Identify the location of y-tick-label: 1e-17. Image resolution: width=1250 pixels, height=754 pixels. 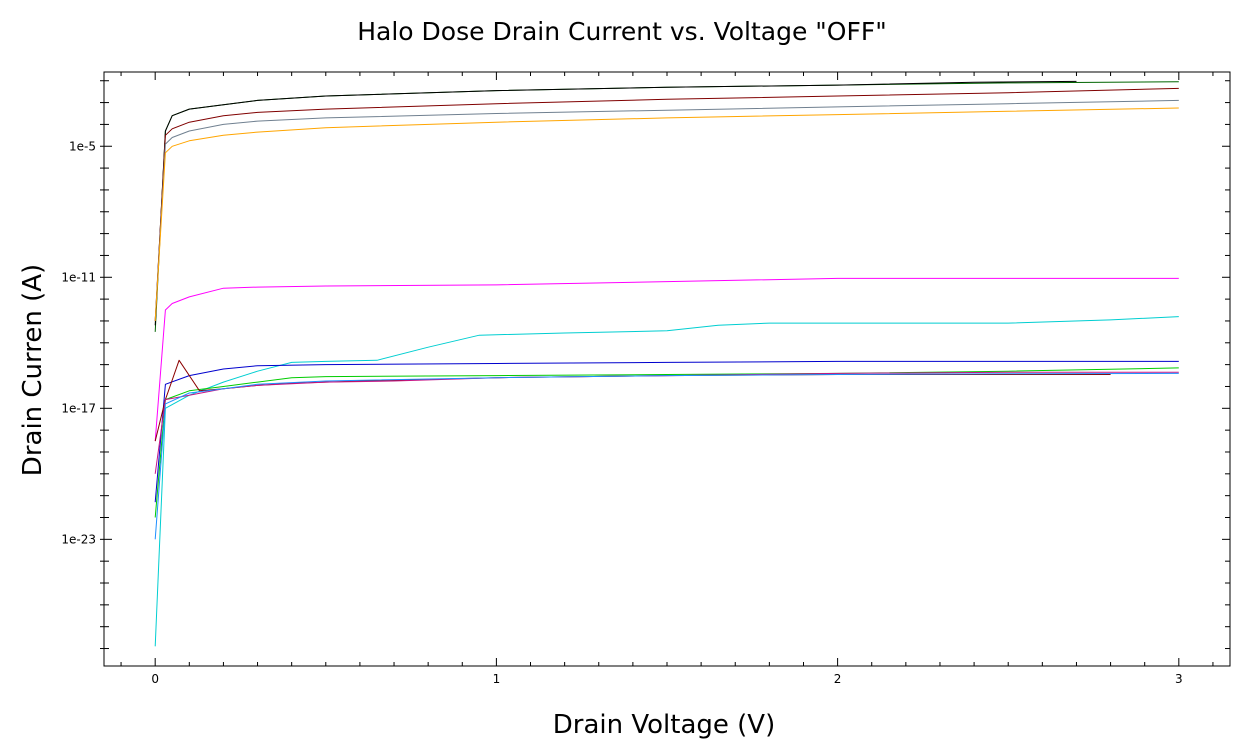
(78, 408).